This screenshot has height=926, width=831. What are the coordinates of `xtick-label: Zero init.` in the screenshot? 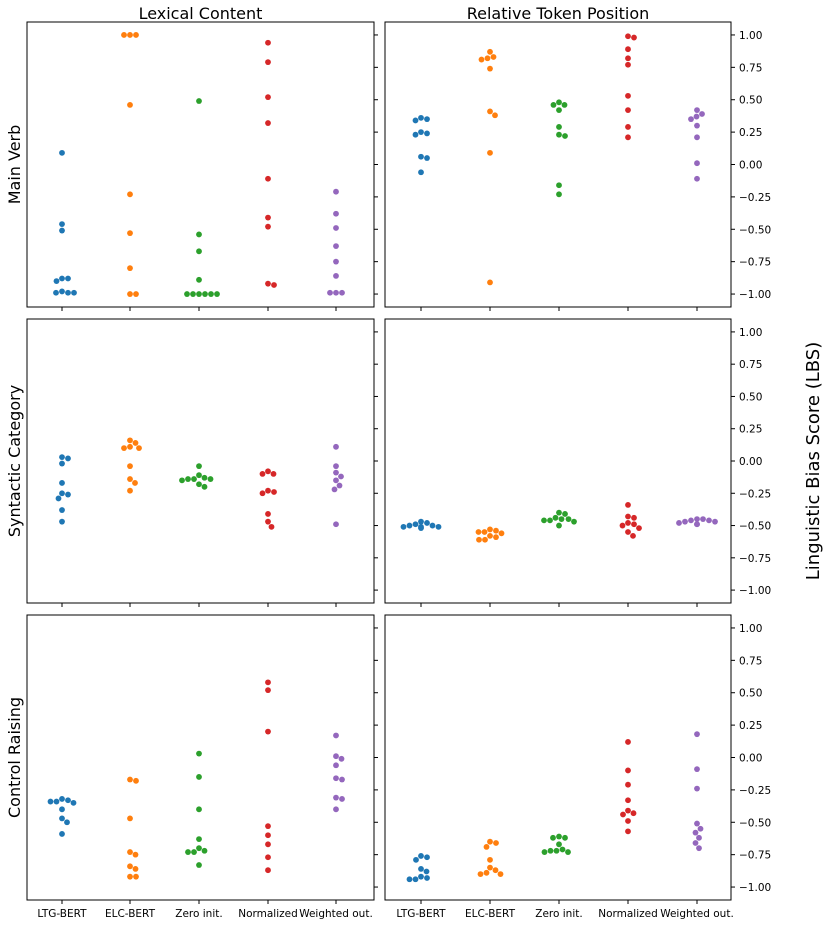 It's located at (558, 914).